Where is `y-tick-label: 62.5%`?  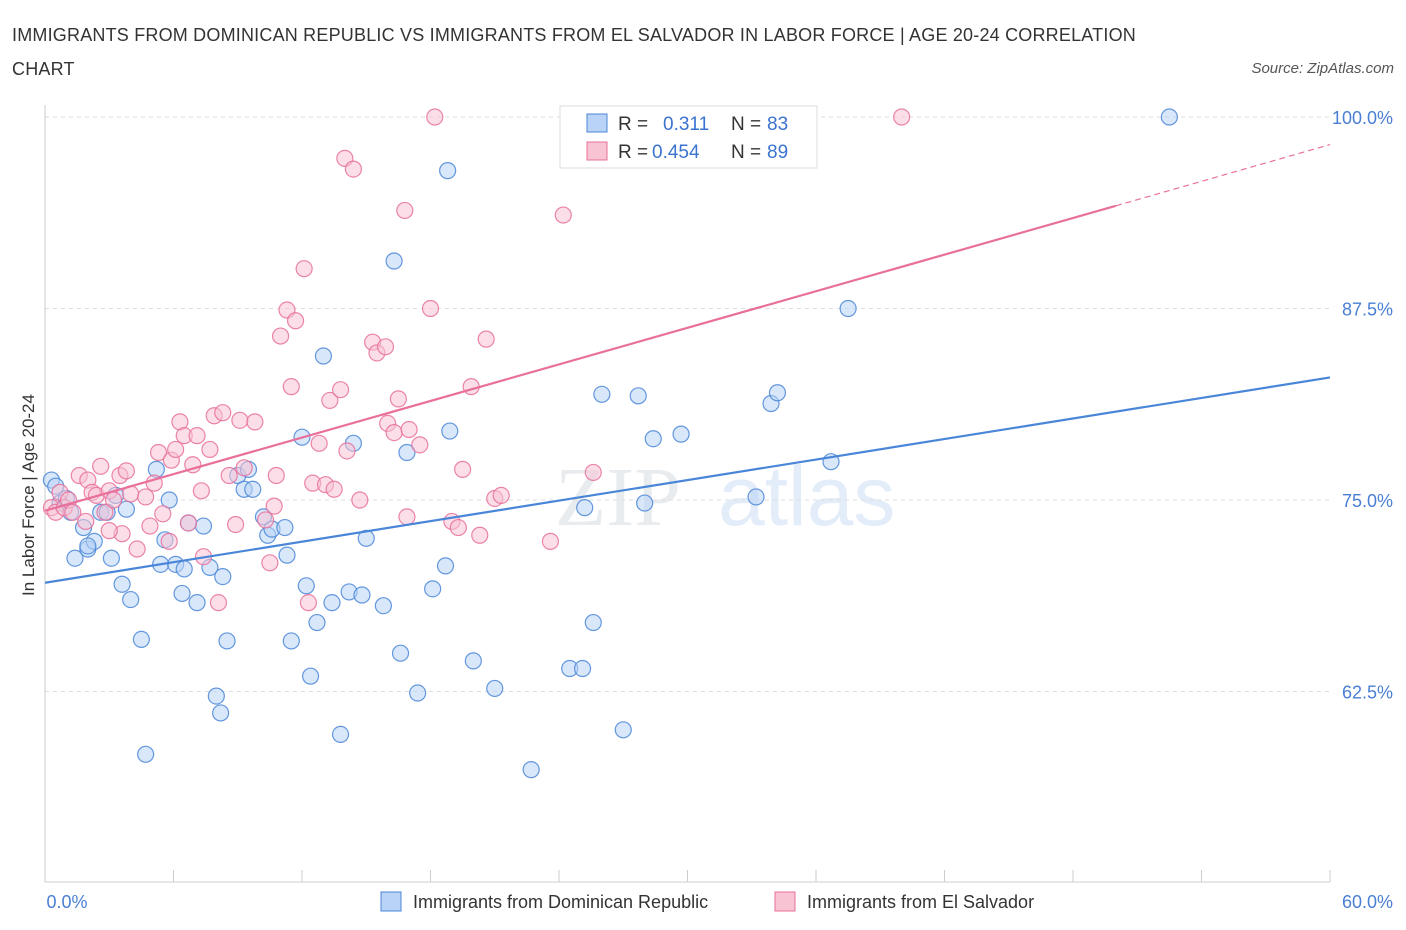
y-tick-label: 62.5% is located at coordinates (1367, 693).